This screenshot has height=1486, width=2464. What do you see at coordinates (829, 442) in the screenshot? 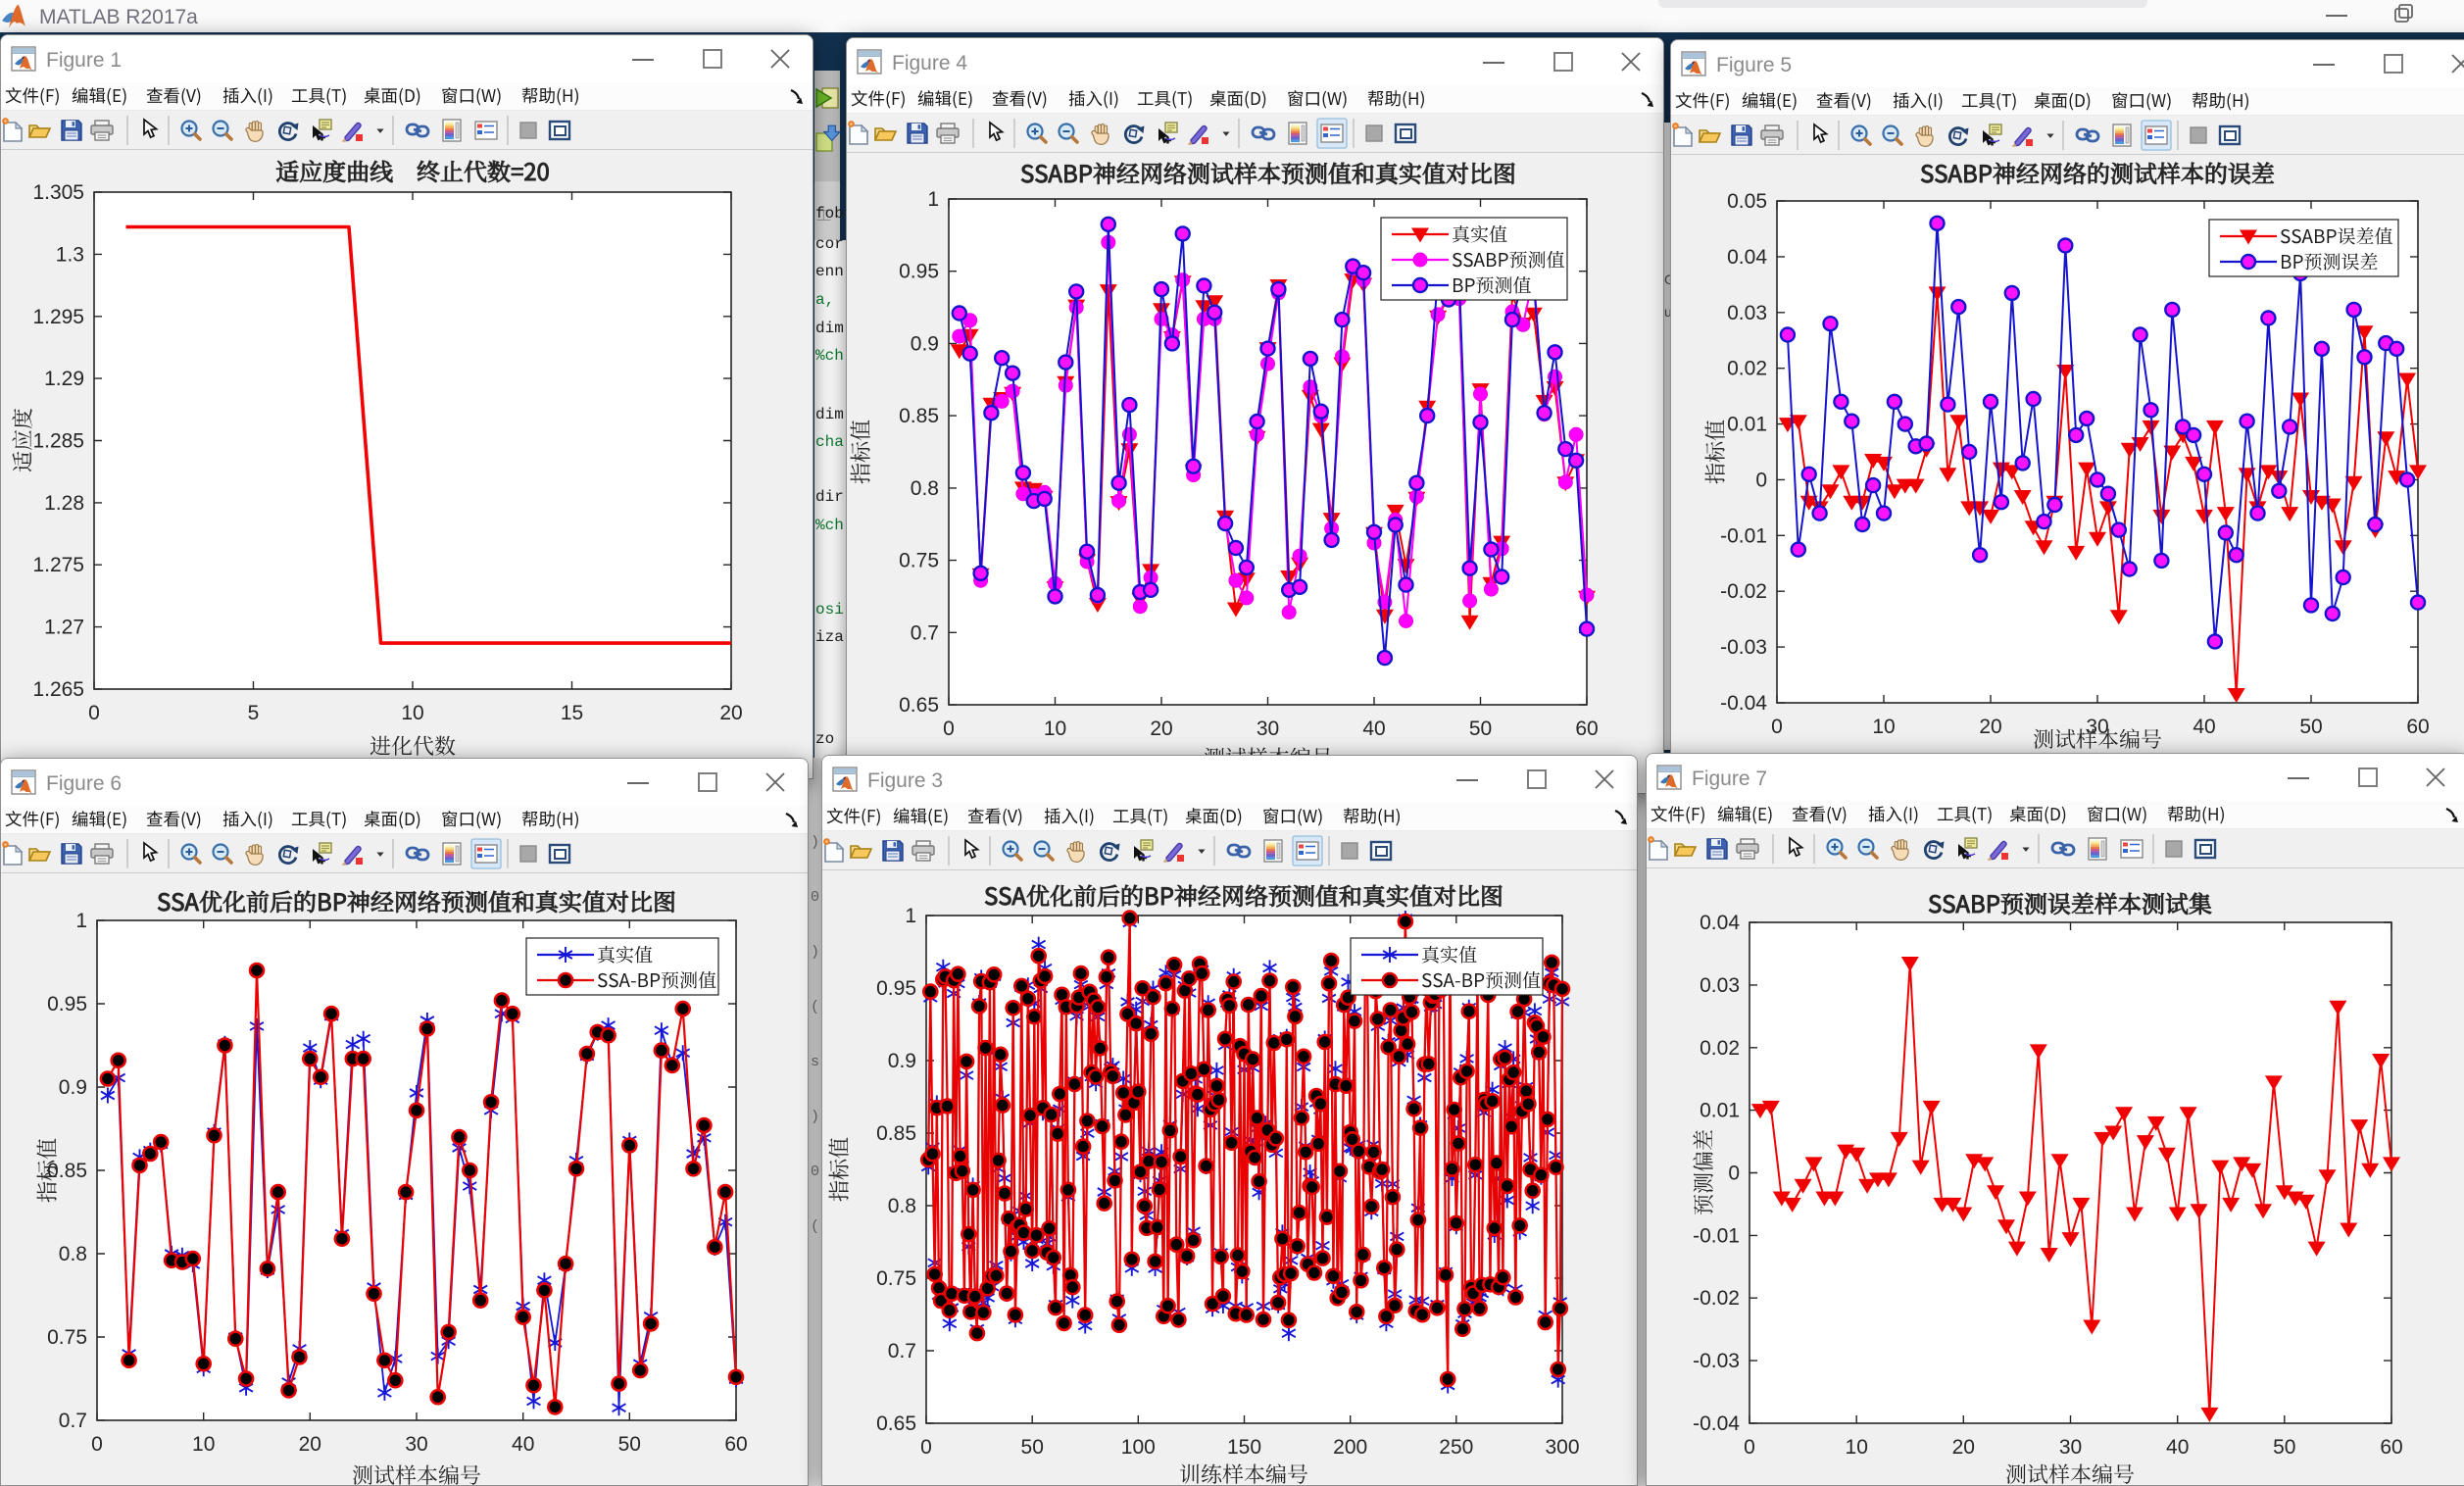
I see `svg-text: cha` at bounding box center [829, 442].